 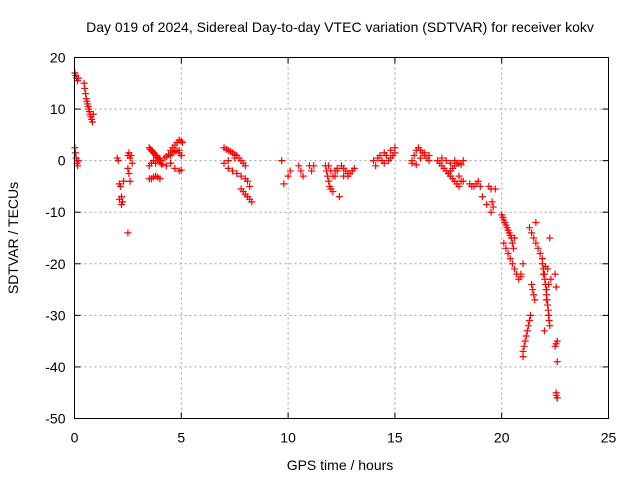 What do you see at coordinates (55, 367) in the screenshot?
I see `y-tick-label: -40` at bounding box center [55, 367].